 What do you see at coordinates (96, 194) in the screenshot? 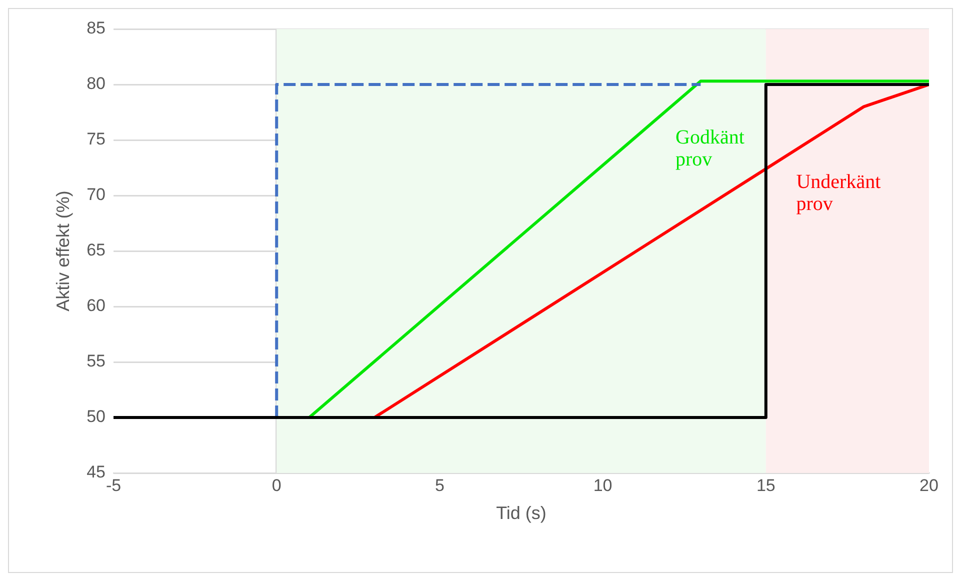
I see `y-tick-label: 70` at bounding box center [96, 194].